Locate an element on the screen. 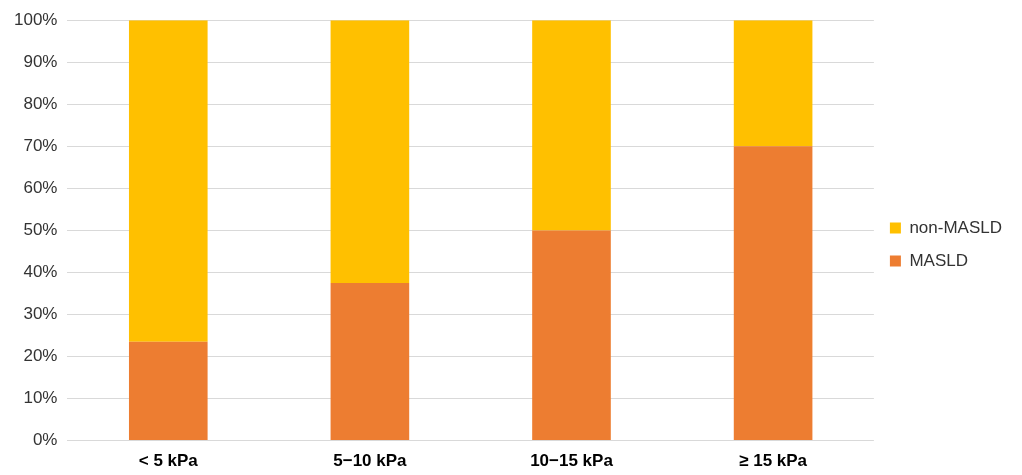 This screenshot has height=475, width=1022. x-tick-label: 10−15 kPa is located at coordinates (572, 461).